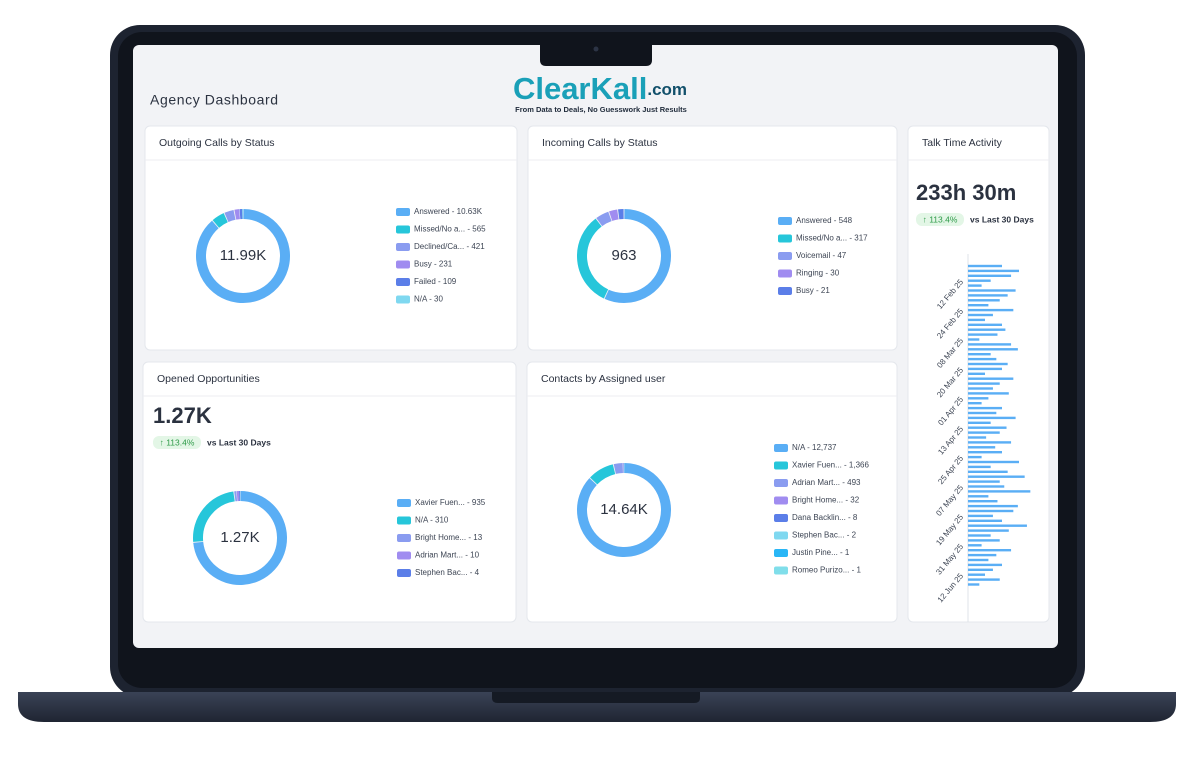 Image resolution: width=1200 pixels, height=767 pixels. I want to click on card-title: Talk Time Activity, so click(962, 143).